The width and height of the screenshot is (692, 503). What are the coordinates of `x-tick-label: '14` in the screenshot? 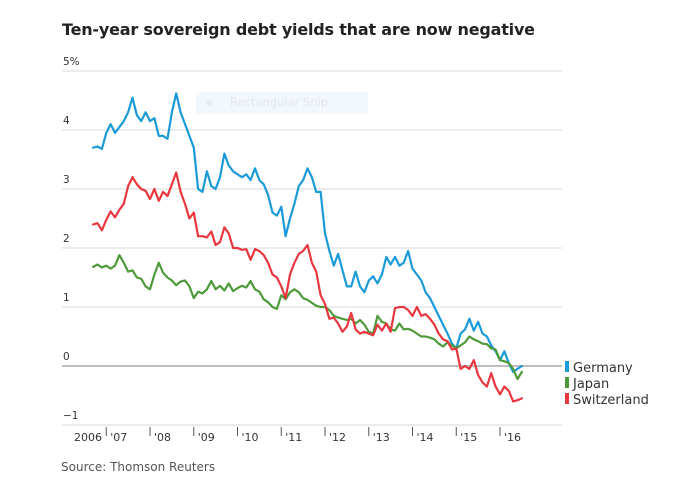 It's located at (425, 437).